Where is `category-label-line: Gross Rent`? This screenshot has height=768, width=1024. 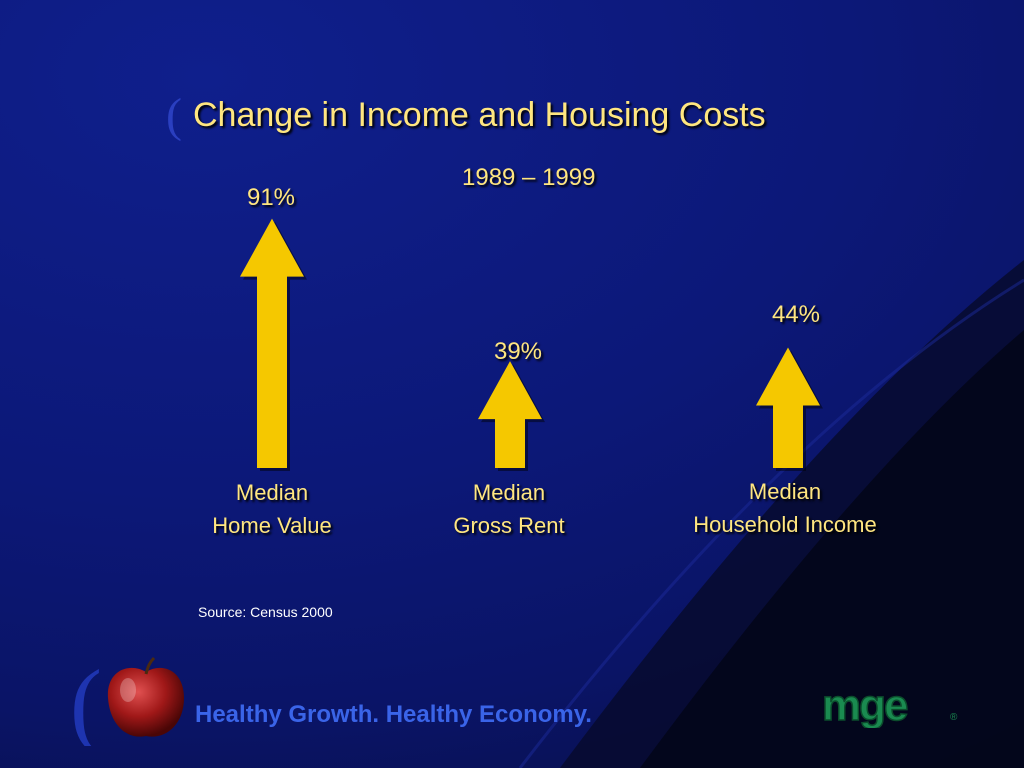 category-label-line: Gross Rent is located at coordinates (509, 525).